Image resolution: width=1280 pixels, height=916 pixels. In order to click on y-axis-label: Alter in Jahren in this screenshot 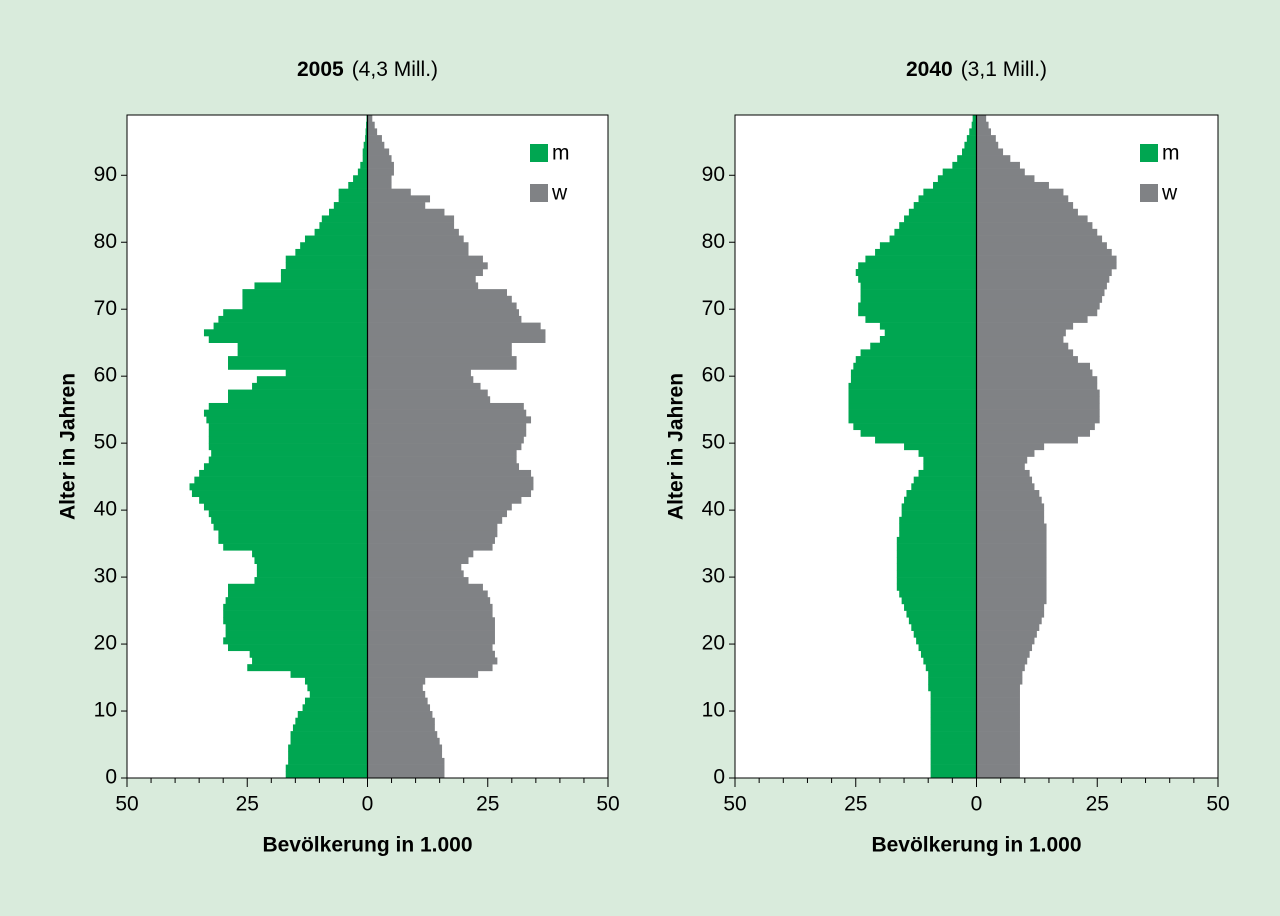, I will do `click(68, 446)`.